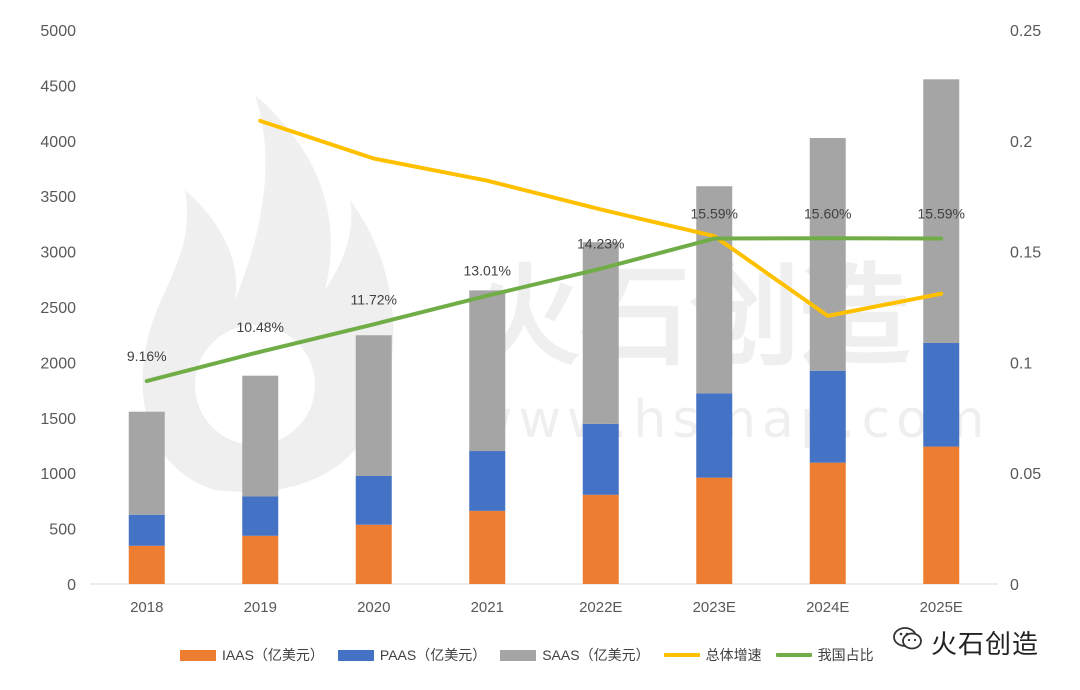  What do you see at coordinates (845, 655) in the screenshot?
I see `legend-label-china-share: 我国占比` at bounding box center [845, 655].